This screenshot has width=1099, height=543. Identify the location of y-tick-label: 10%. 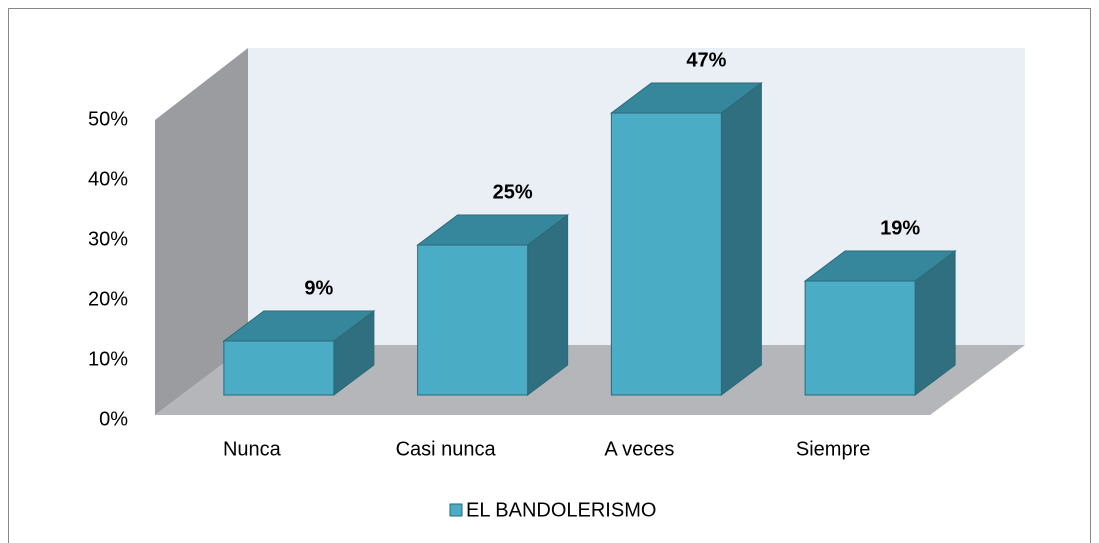
(108, 359).